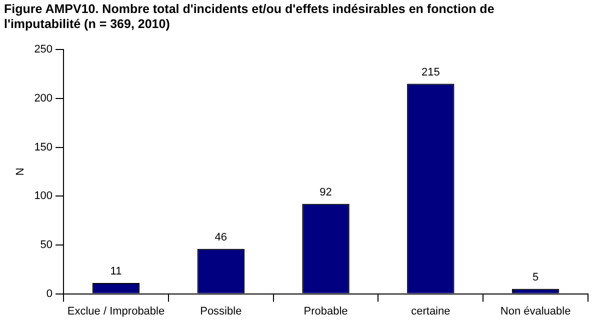  I want to click on y-axis-title: N, so click(20, 172).